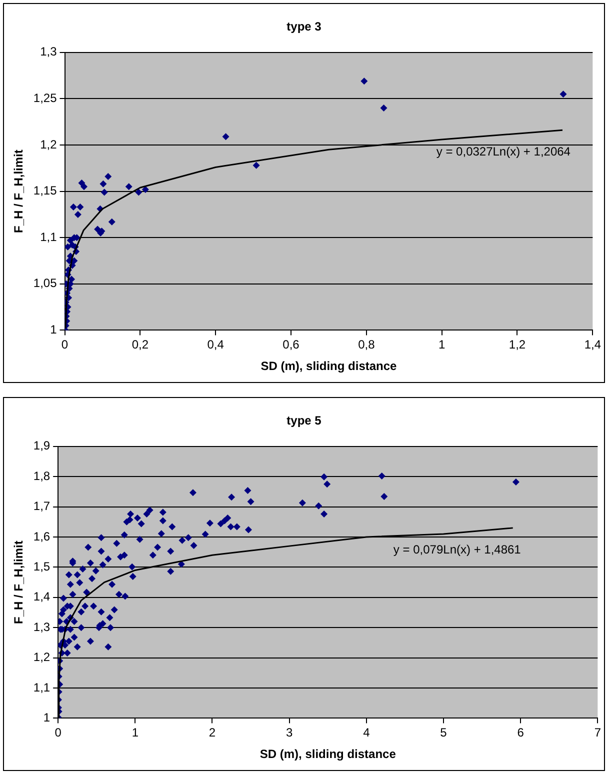 This screenshot has width=608, height=773. What do you see at coordinates (520, 733) in the screenshot?
I see `x-tick-label: 6` at bounding box center [520, 733].